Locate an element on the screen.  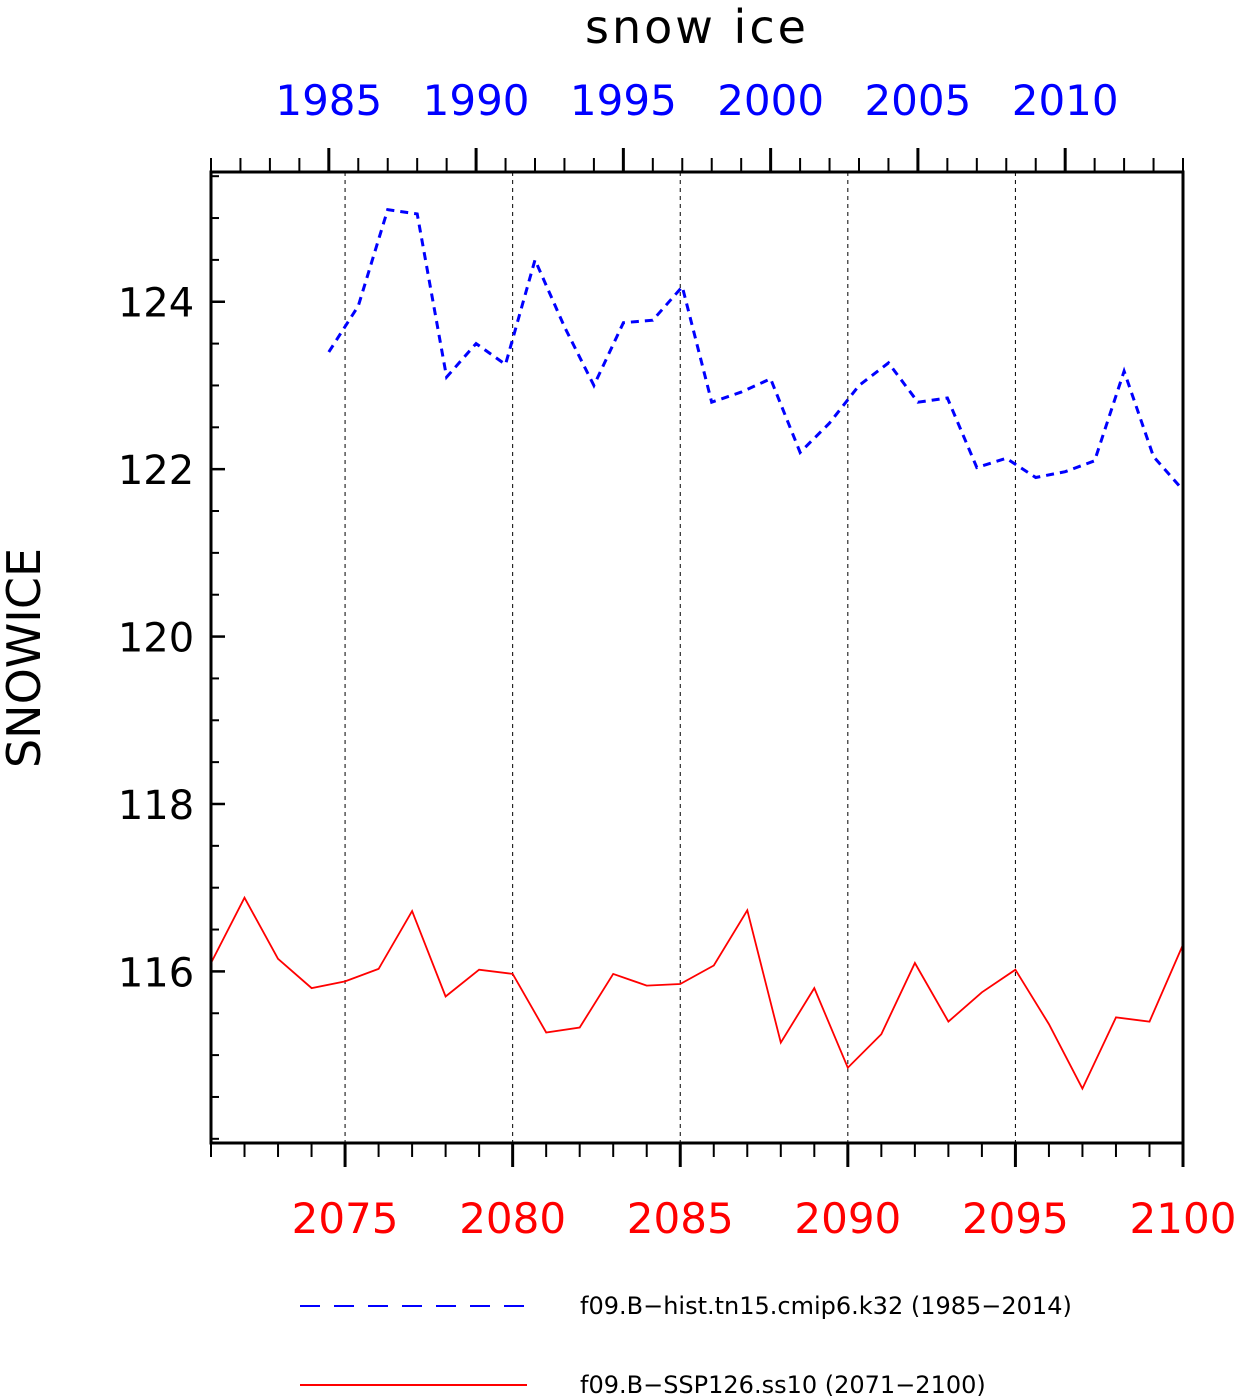
bottom-tick-label-4: 2095 is located at coordinates (1015, 1218).